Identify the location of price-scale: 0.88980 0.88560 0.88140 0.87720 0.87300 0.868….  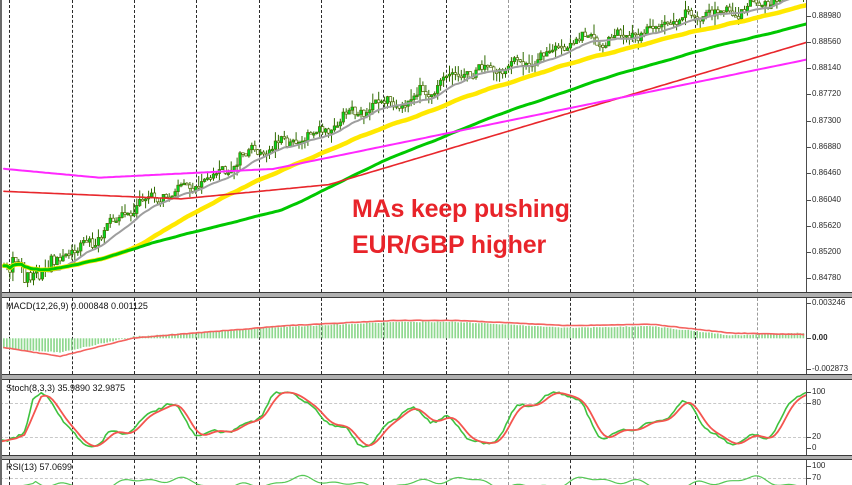
(829, 146).